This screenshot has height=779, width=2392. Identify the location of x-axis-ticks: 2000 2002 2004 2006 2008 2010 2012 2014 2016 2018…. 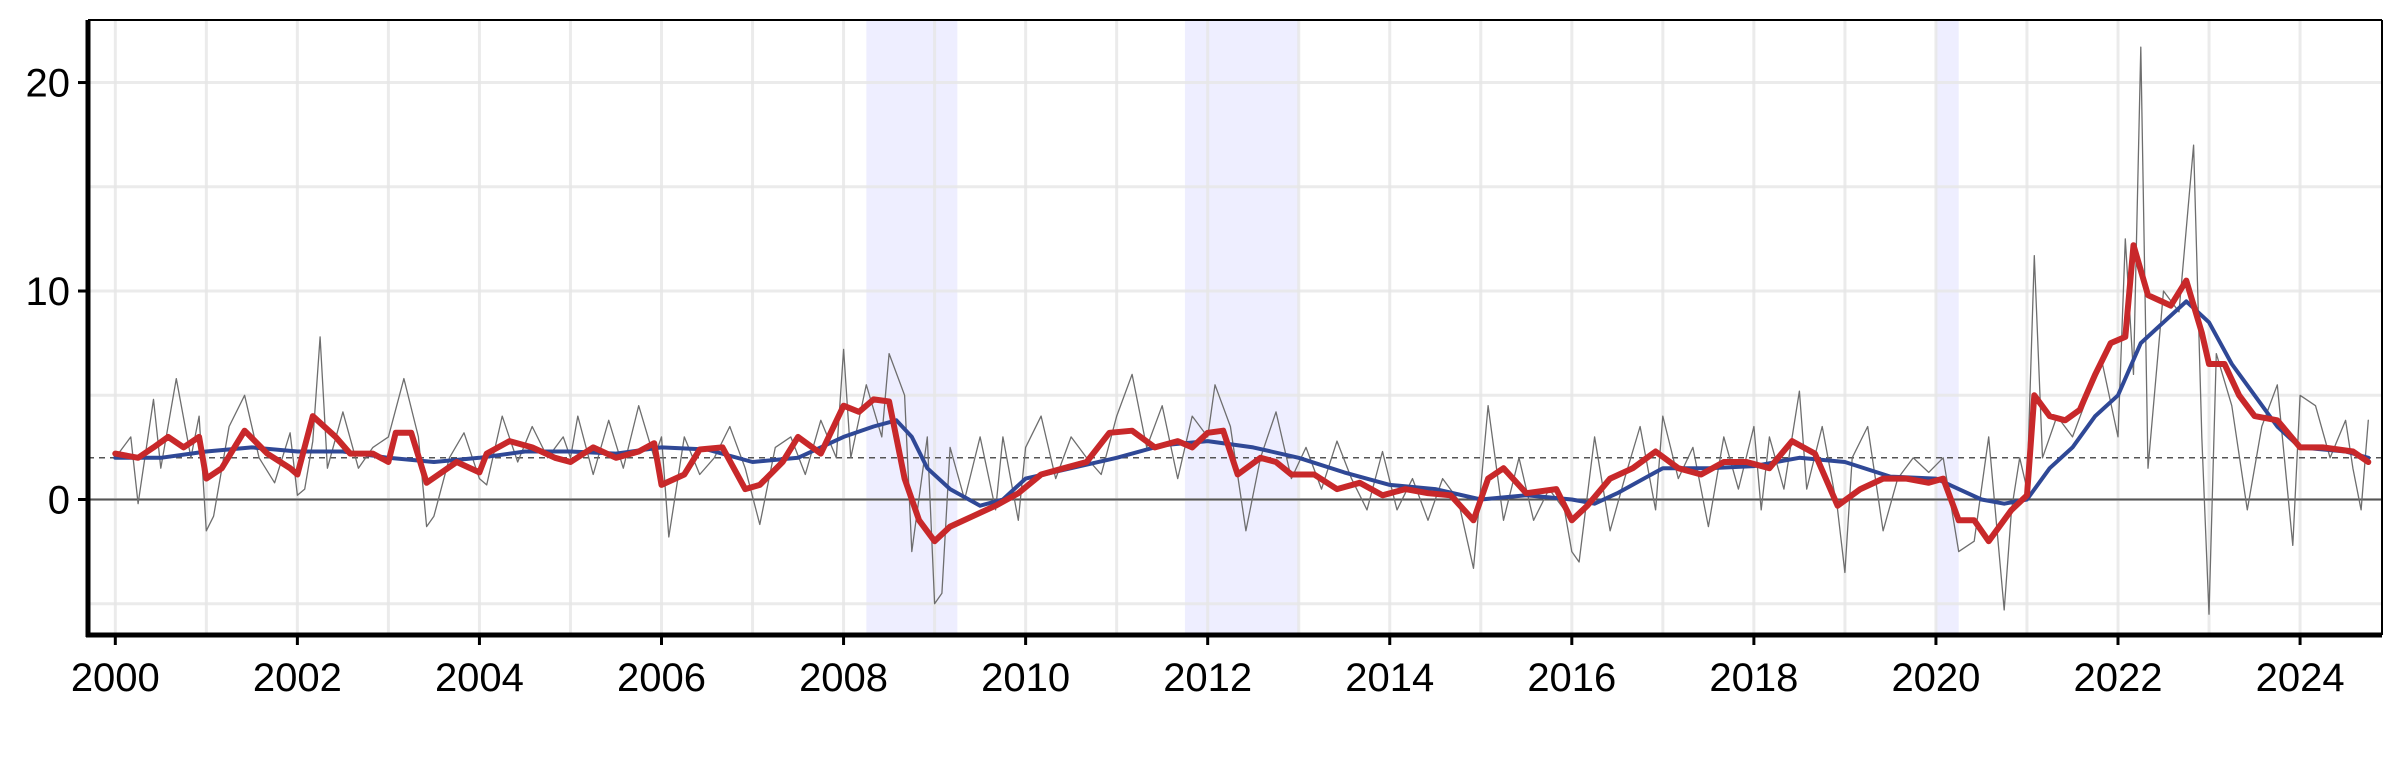
(1208, 667).